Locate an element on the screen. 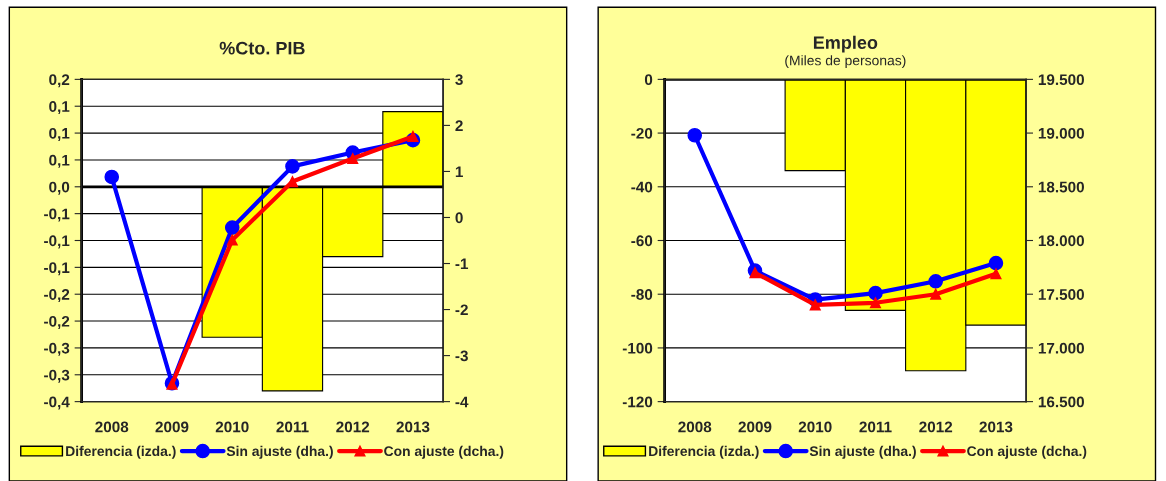  y2-tick-label: 19.000 is located at coordinates (1061, 133).